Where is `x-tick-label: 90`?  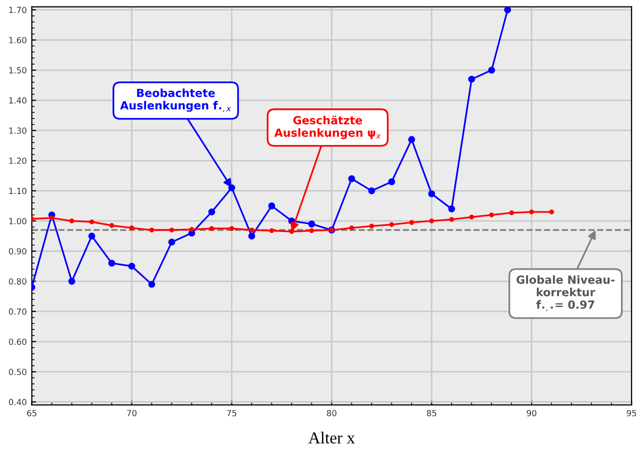 x-tick-label: 90 is located at coordinates (531, 413).